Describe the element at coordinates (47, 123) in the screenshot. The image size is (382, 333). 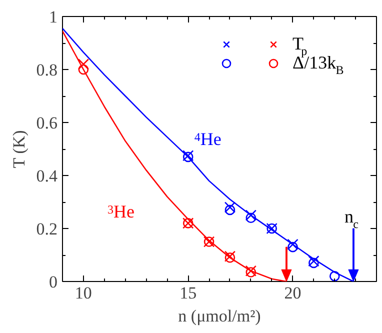
I see `y-tick-label: 0.6` at that location.